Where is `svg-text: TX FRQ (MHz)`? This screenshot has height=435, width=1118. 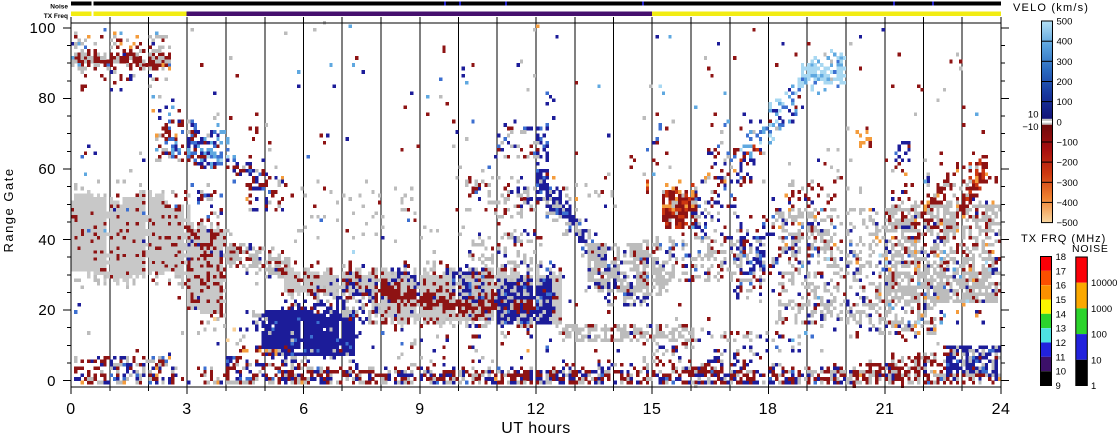
svg-text: TX FRQ (MHz) is located at coordinates (1063, 239).